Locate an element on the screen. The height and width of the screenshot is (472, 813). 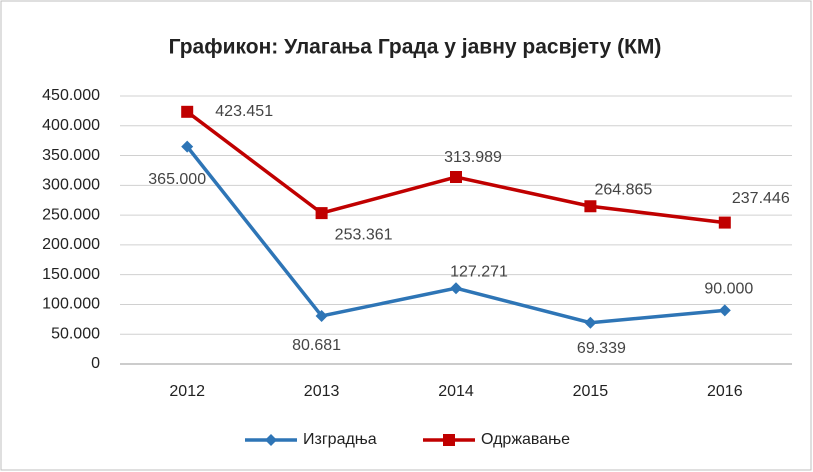
y-tick-label: 250.000 is located at coordinates (71, 214).